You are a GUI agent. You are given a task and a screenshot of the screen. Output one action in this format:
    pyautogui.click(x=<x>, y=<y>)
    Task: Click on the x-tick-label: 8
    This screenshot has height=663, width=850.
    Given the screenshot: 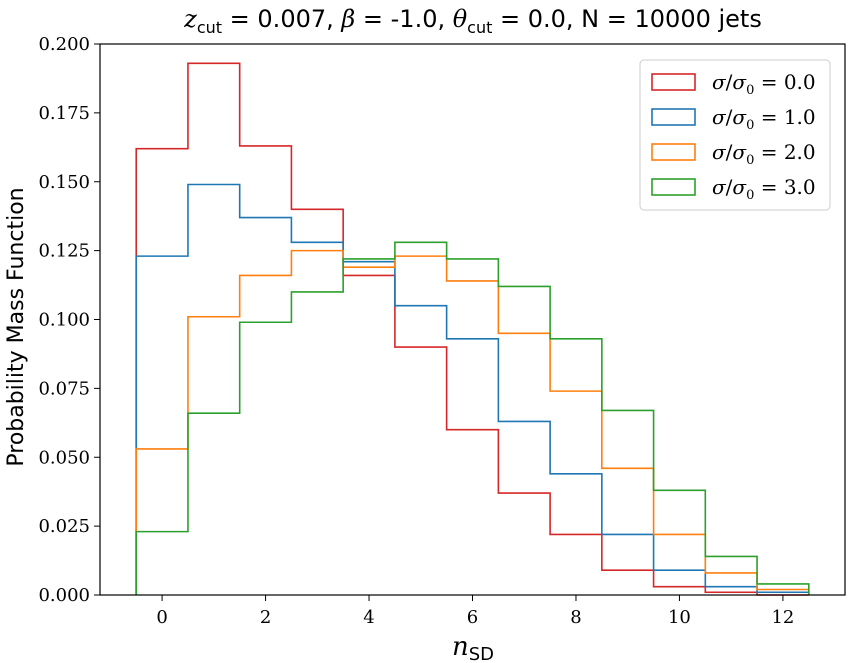 What is the action you would take?
    pyautogui.click(x=575, y=617)
    